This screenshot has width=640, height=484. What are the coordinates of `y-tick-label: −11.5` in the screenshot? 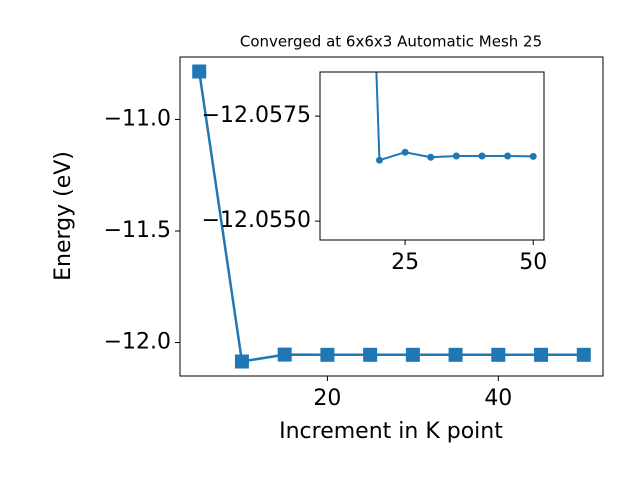 It's located at (137, 230).